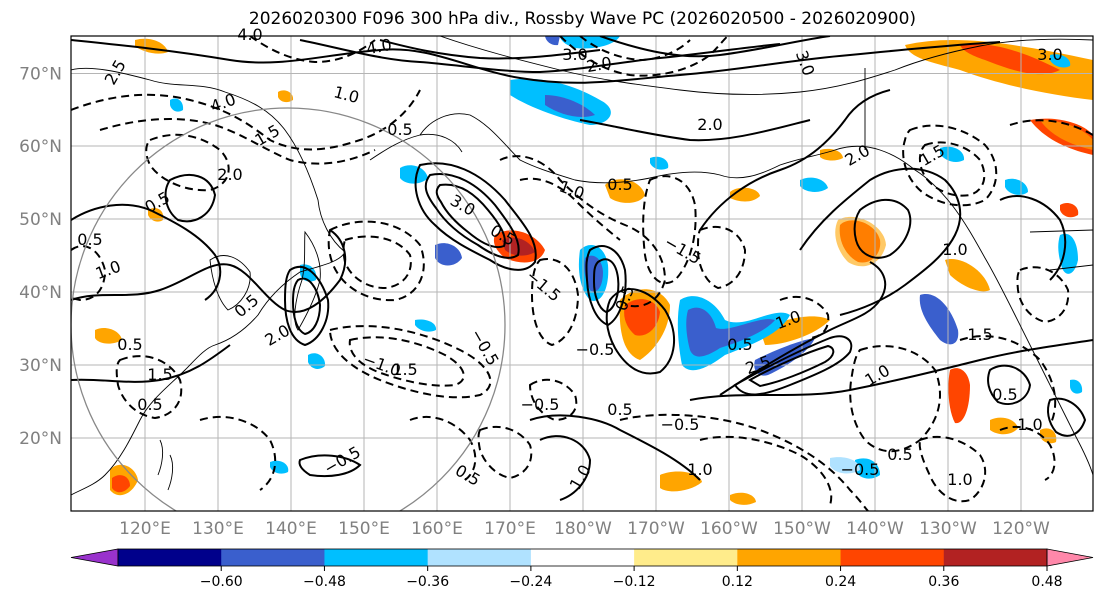  I want to click on lon-label: 160°W, so click(729, 529).